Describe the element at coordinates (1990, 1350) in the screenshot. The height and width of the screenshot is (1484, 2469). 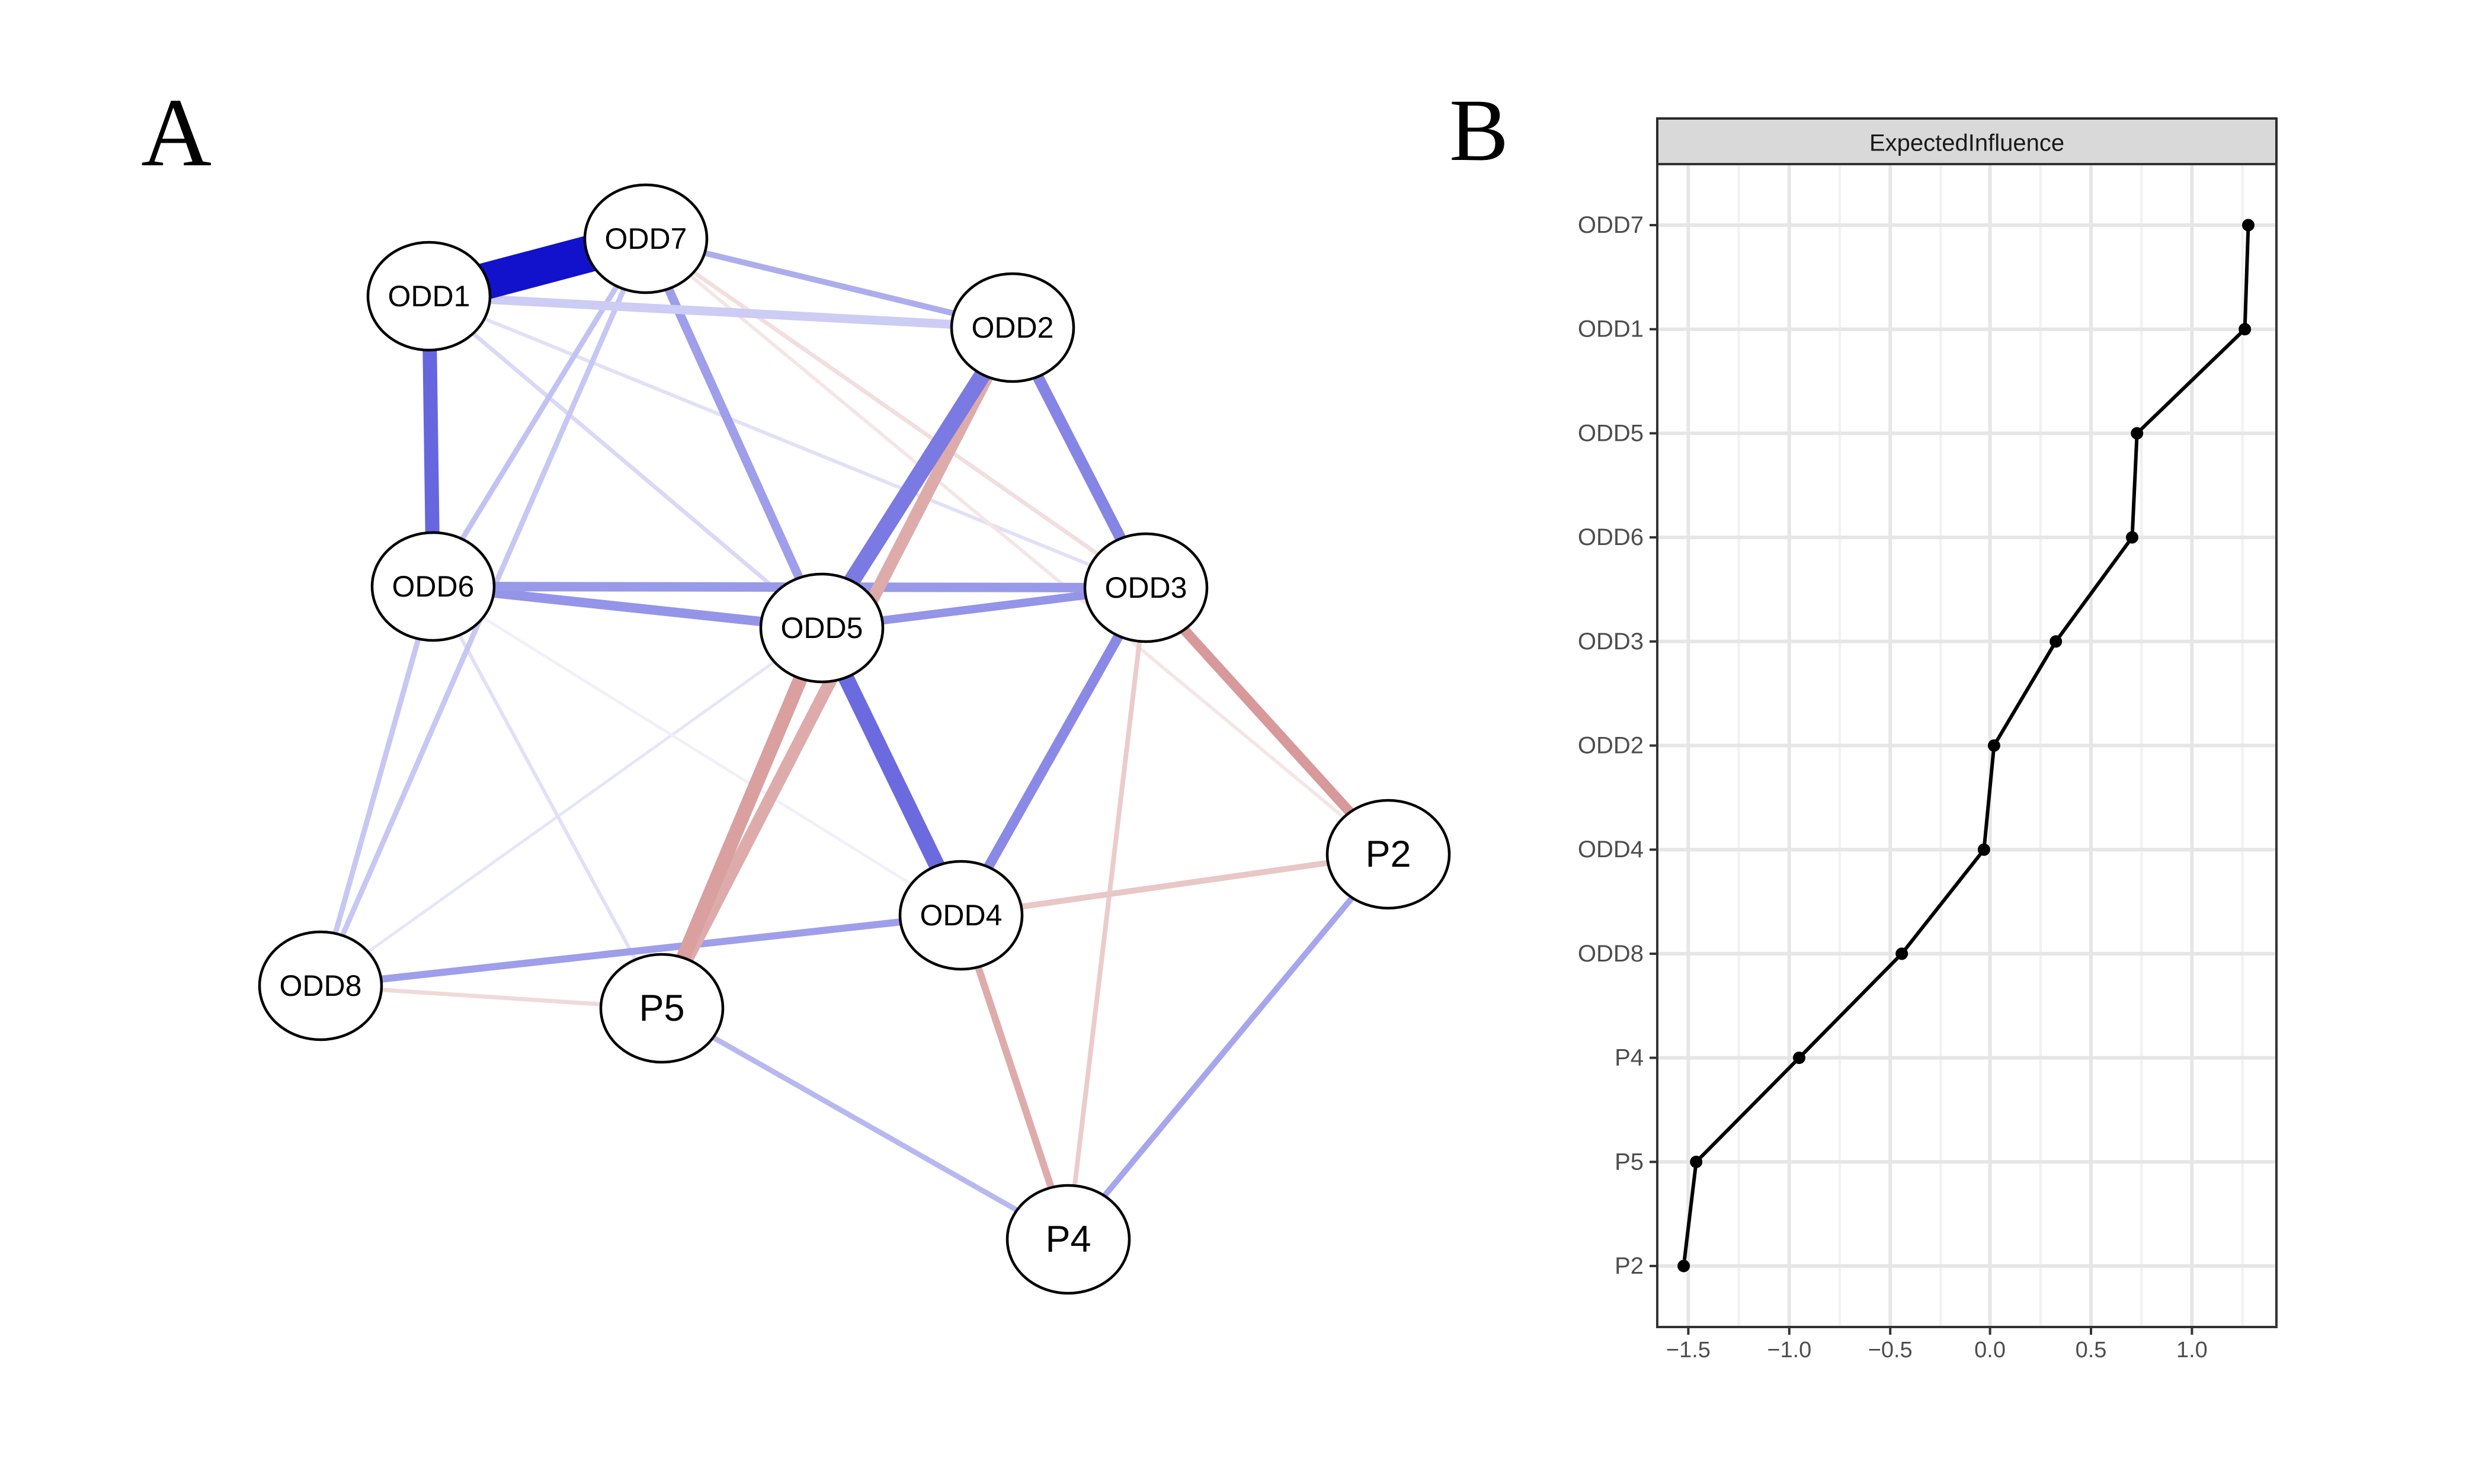
I see `svg-text: 0.0` at that location.